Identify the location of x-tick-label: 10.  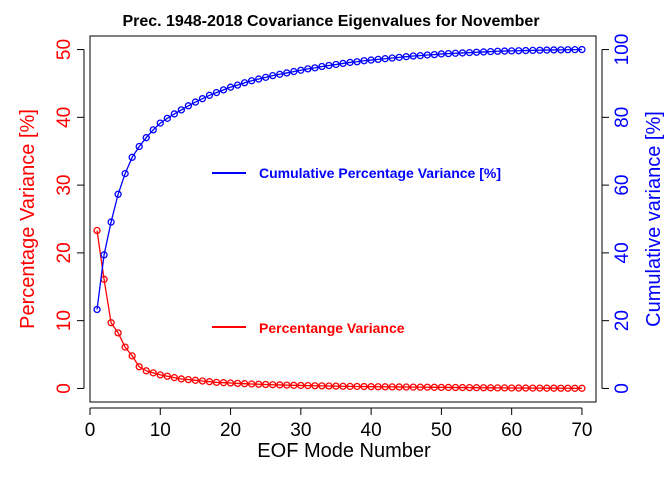
(160, 430).